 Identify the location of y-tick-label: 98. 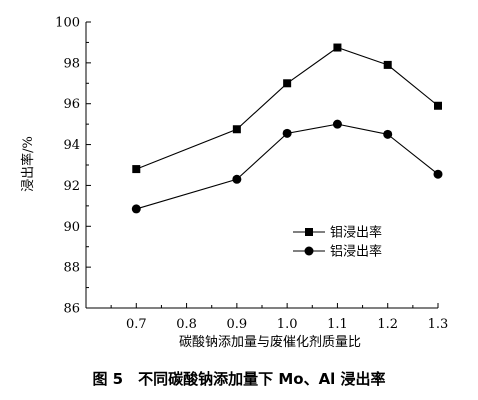
(71, 63).